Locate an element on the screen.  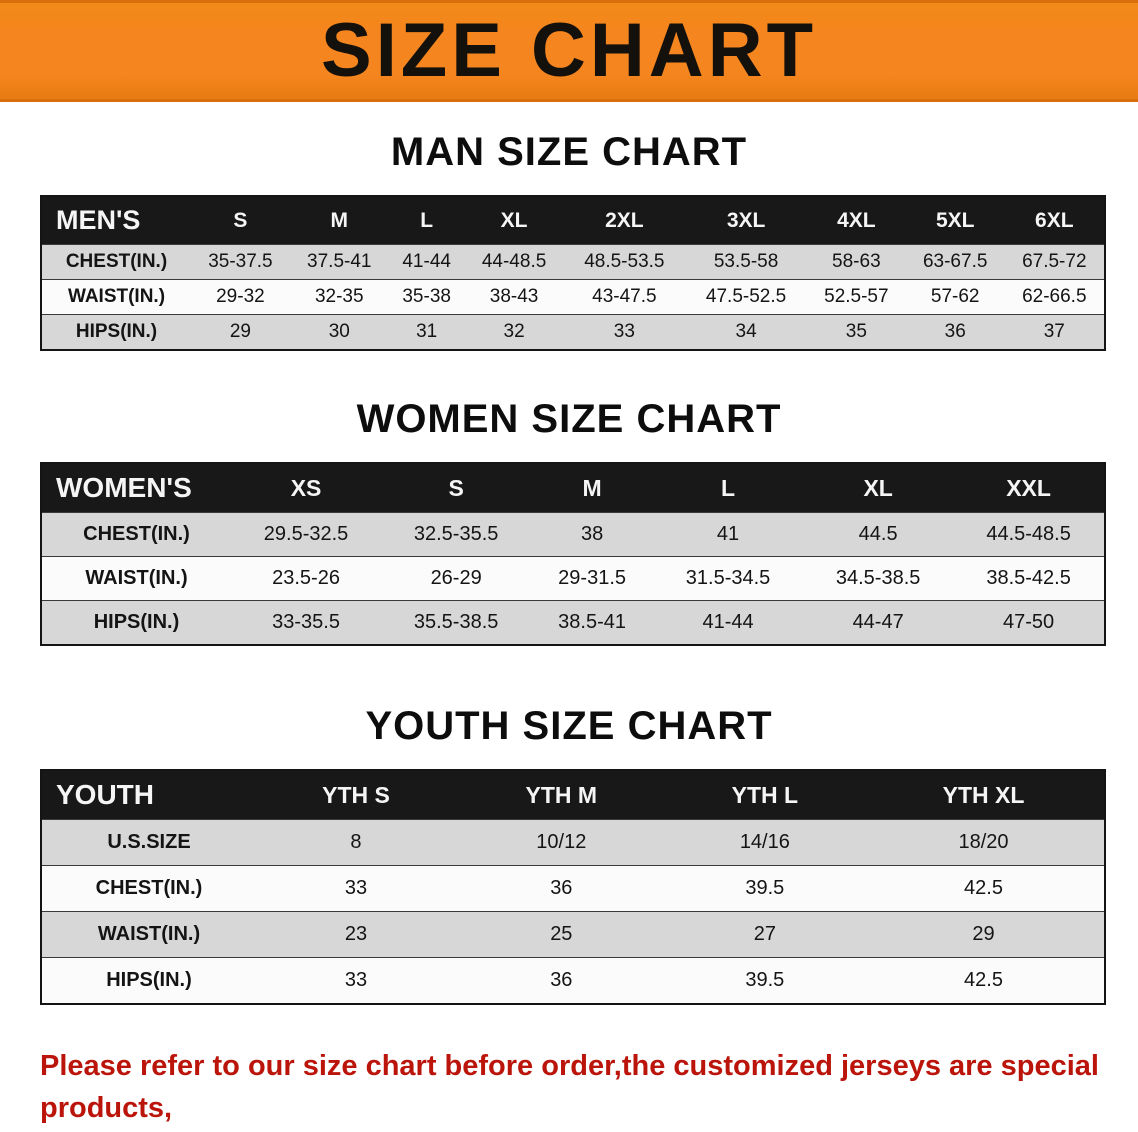
cell: 62-66.5 is located at coordinates (1054, 297).